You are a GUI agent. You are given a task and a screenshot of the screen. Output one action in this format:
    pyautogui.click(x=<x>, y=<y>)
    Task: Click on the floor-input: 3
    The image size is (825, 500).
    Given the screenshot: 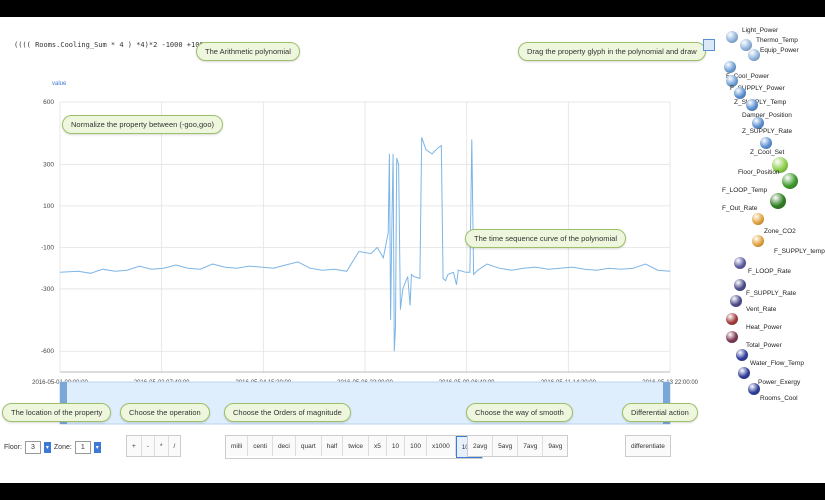 What is the action you would take?
    pyautogui.click(x=32, y=447)
    